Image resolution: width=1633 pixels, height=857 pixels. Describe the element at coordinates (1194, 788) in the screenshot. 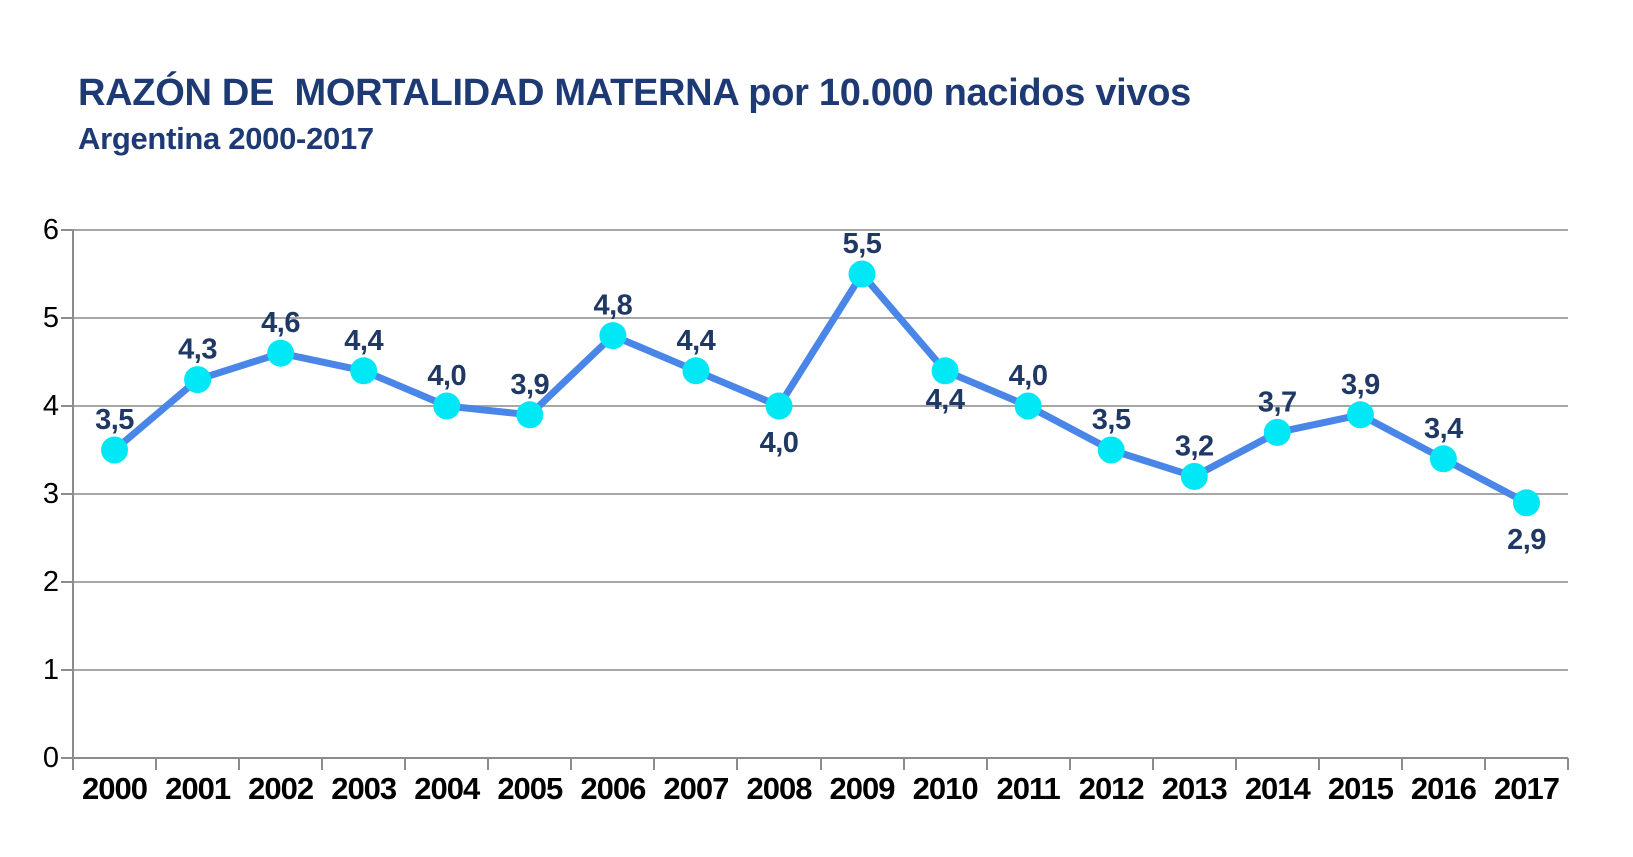

I see `x-axis-label: 2013` at that location.